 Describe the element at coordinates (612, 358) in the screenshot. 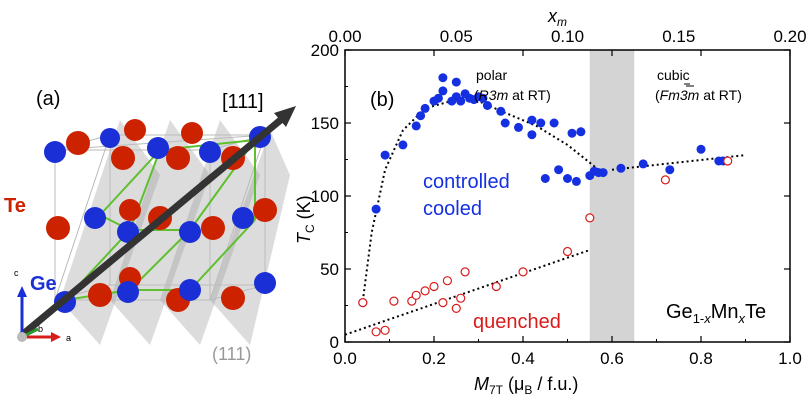

I see `x-tick-label: 0.6` at that location.